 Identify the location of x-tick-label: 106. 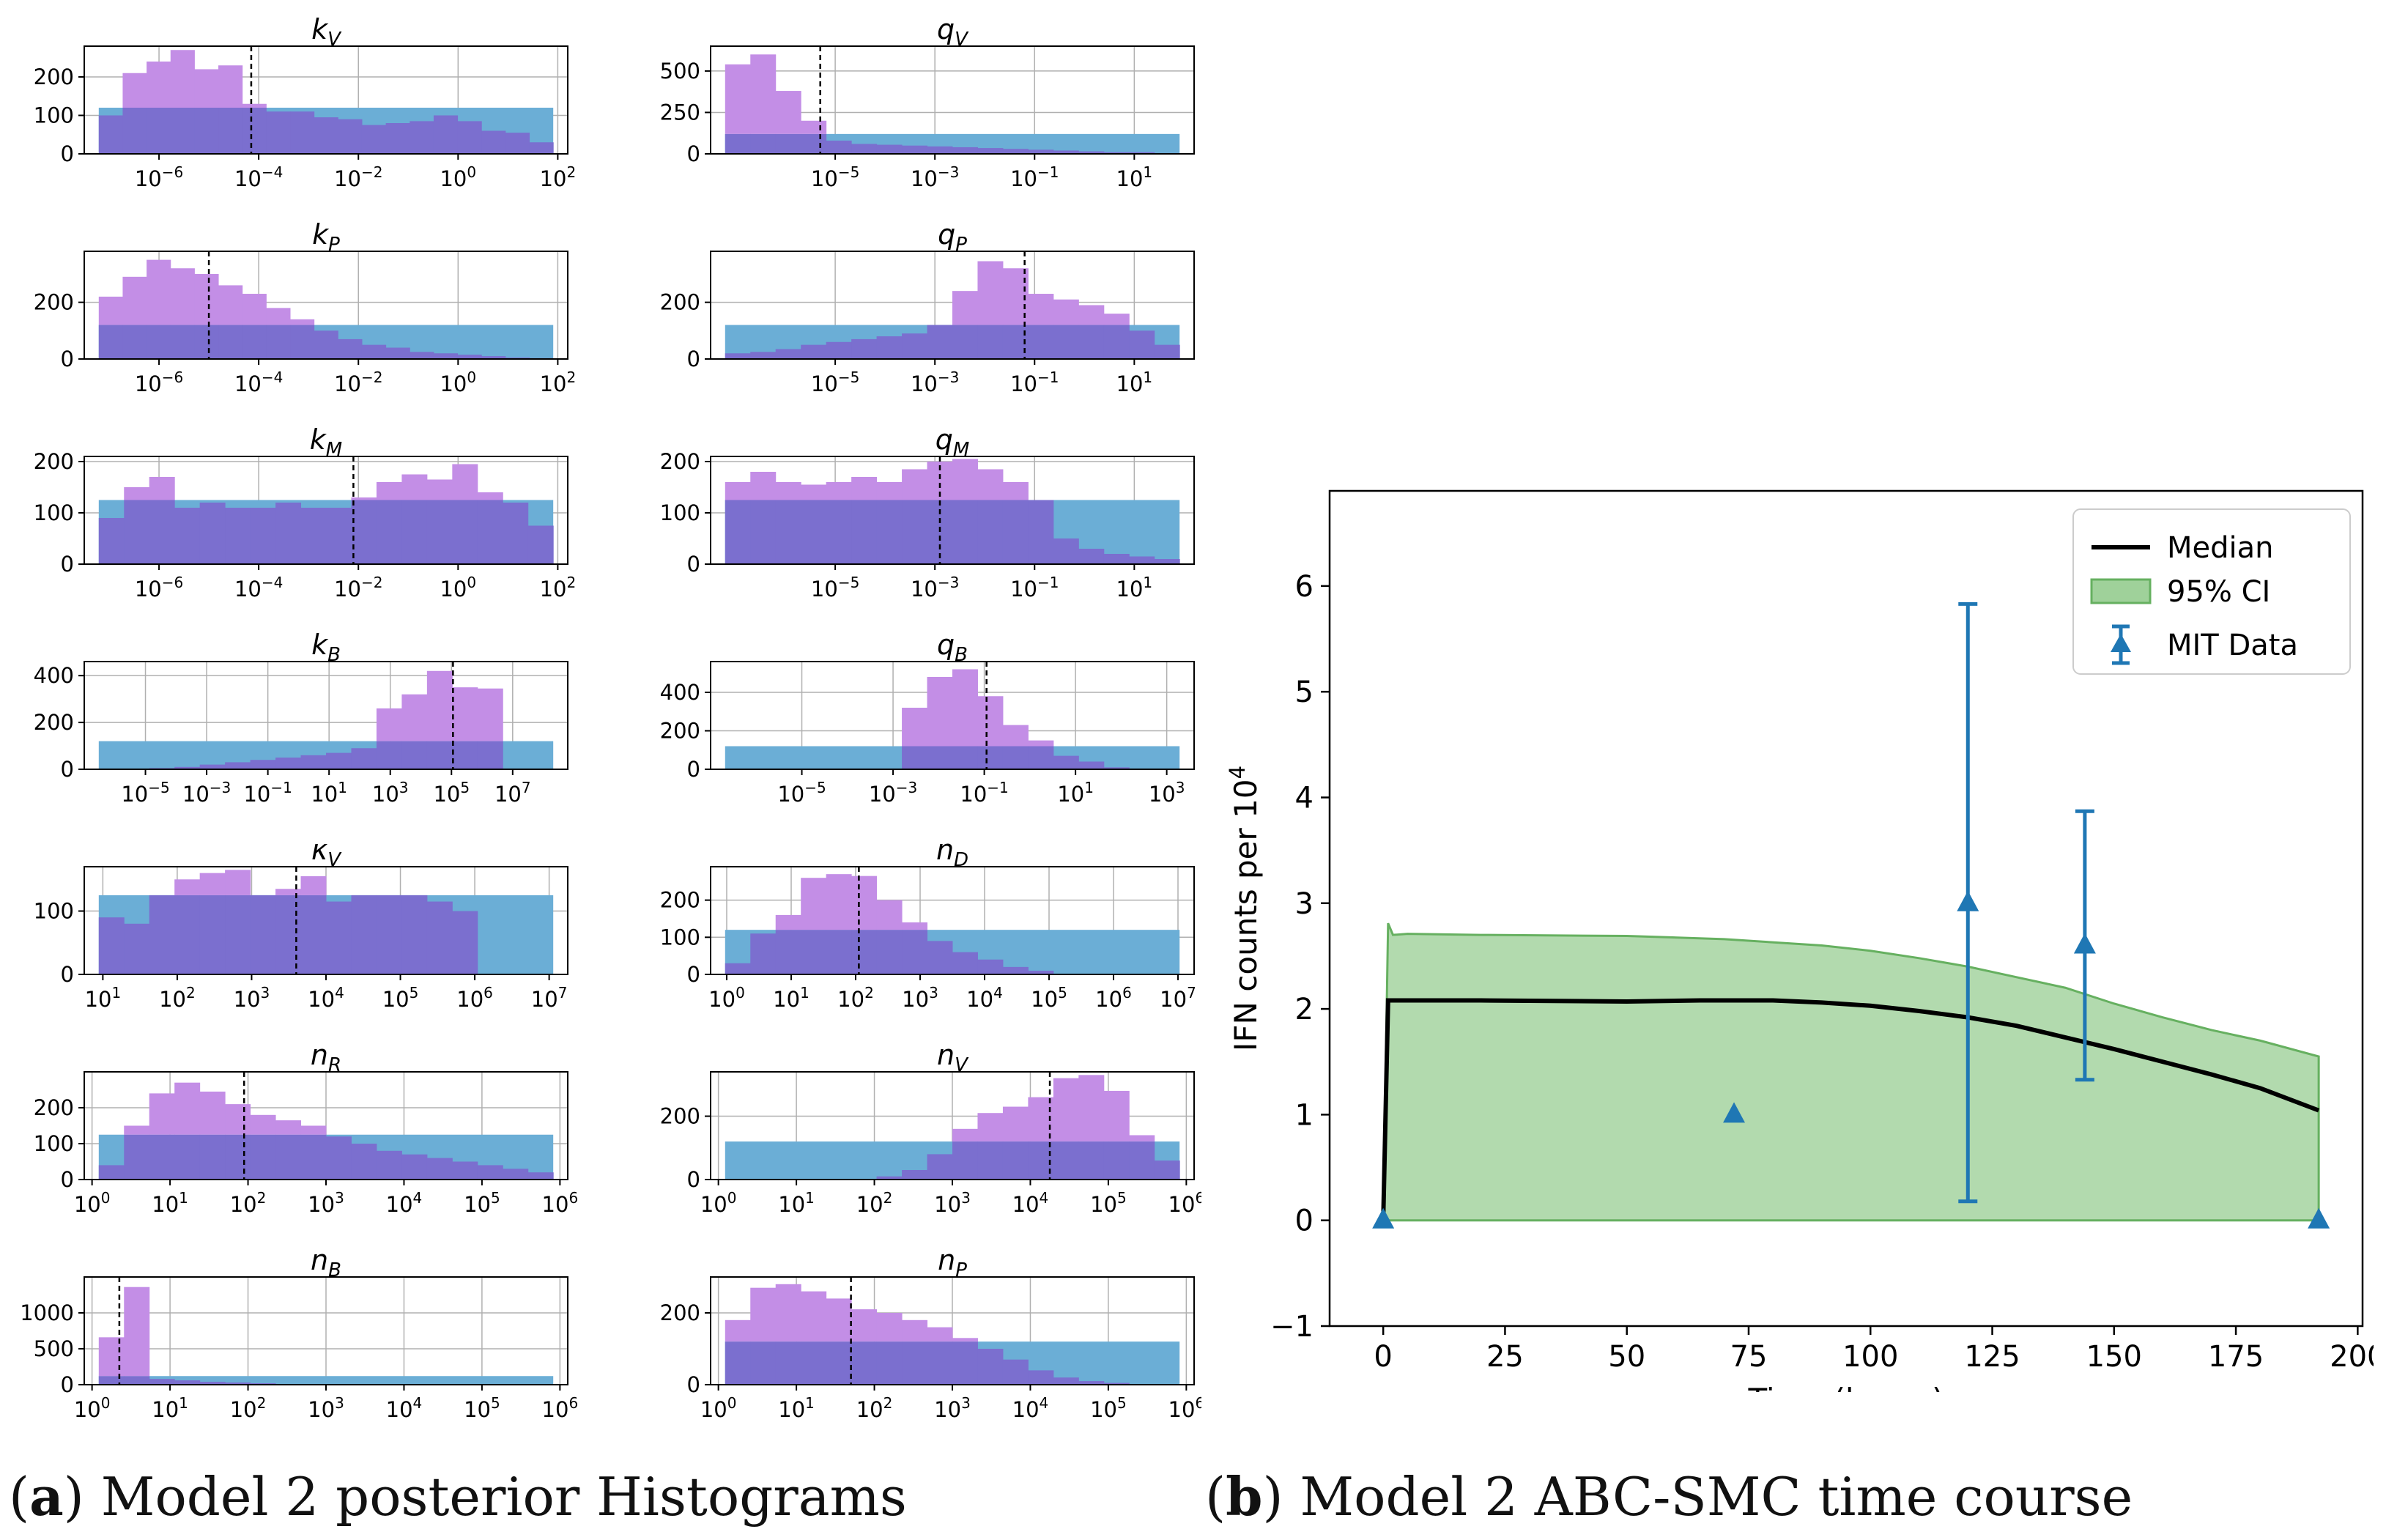
(560, 1408).